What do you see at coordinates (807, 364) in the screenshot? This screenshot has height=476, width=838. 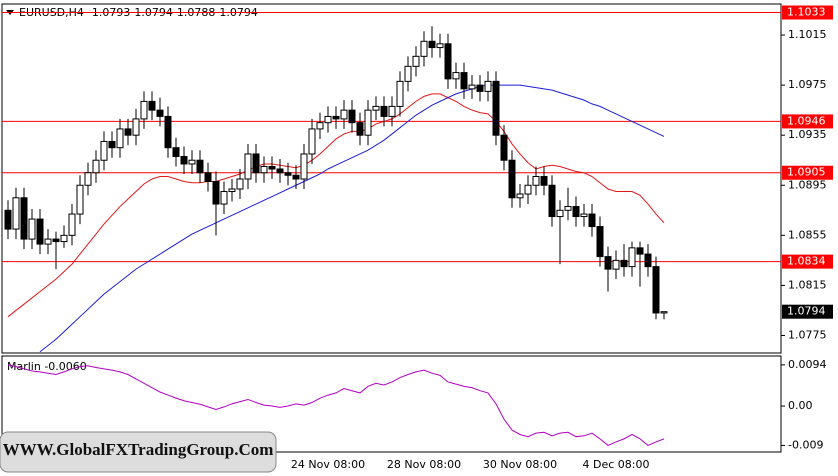 I see `y-tick-label: 0.0094` at bounding box center [807, 364].